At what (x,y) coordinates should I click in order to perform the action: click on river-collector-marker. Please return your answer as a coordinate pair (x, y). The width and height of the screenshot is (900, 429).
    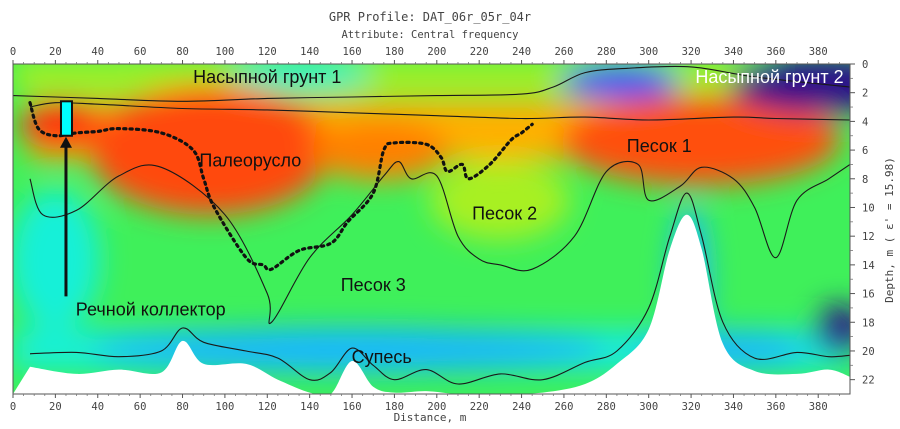
    Looking at the image, I should click on (66, 198).